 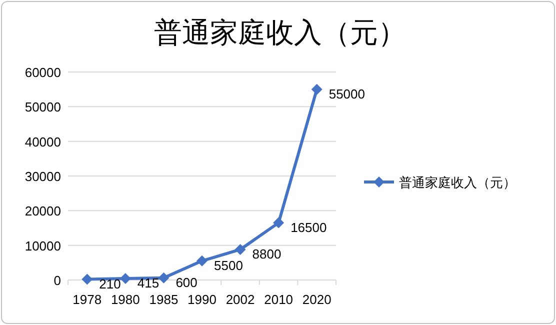 What do you see at coordinates (42, 211) in the screenshot?
I see `y-tick-label: 20000` at bounding box center [42, 211].